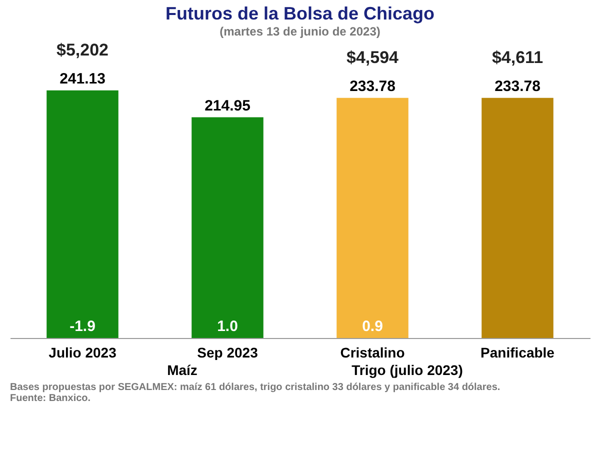  Describe the element at coordinates (407, 370) in the screenshot. I see `text: Trigo (julio 2023)` at that location.